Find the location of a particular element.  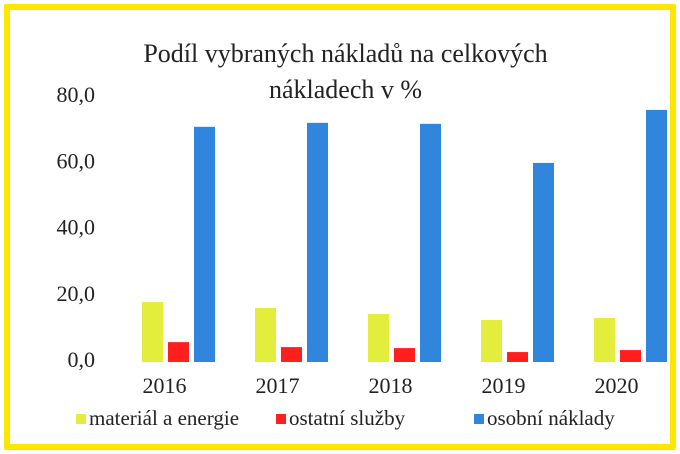

y-tick-label: 60,0 is located at coordinates (76, 160).